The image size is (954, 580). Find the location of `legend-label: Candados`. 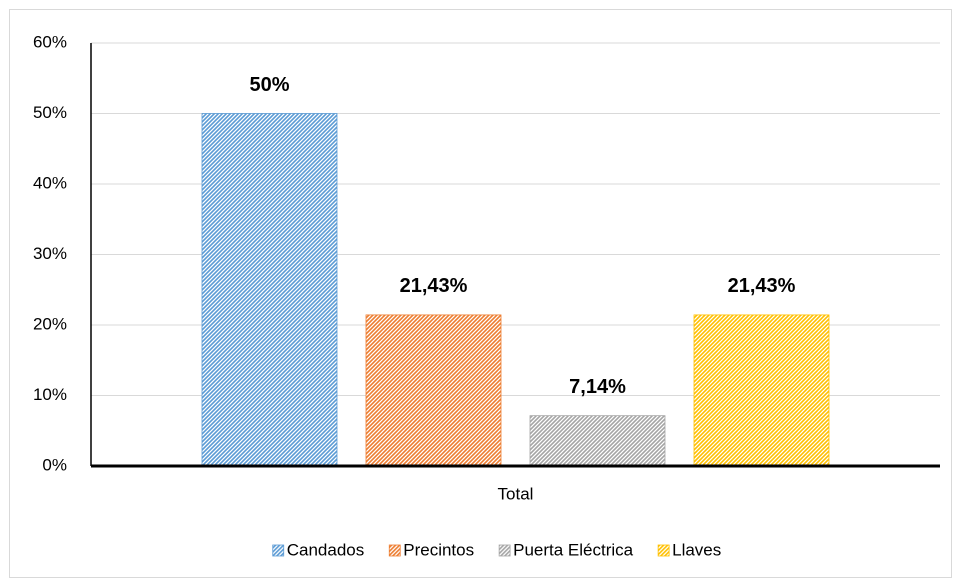

legend-label: Candados is located at coordinates (326, 549).